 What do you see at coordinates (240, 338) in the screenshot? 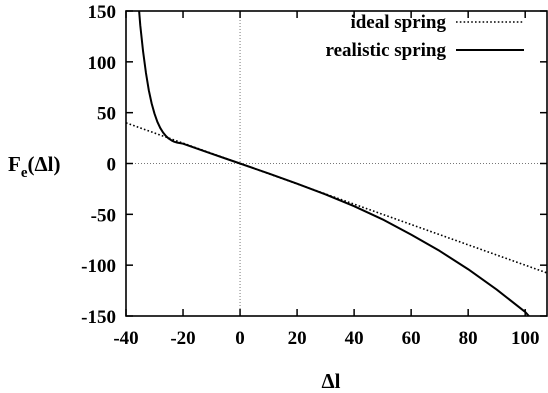
I see `x-tick-label: 0` at bounding box center [240, 338].